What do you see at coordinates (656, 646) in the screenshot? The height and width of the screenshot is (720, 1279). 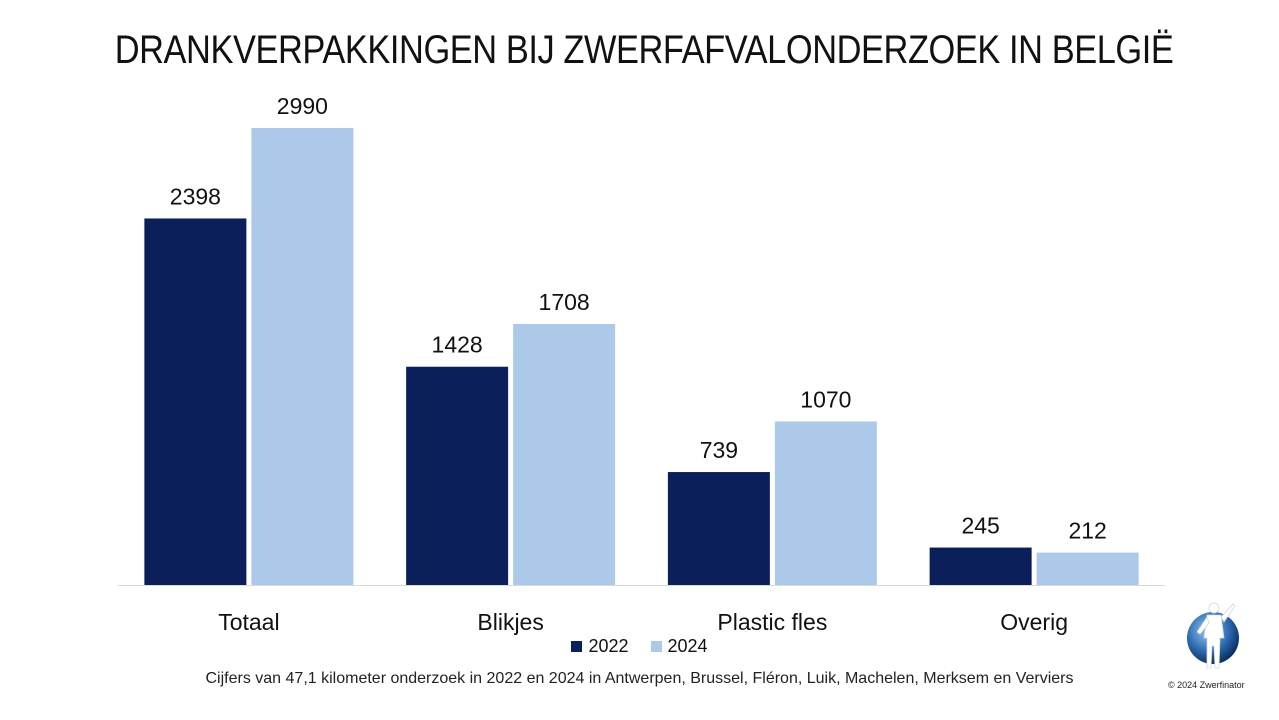 I see `legend-swatch-2024` at bounding box center [656, 646].